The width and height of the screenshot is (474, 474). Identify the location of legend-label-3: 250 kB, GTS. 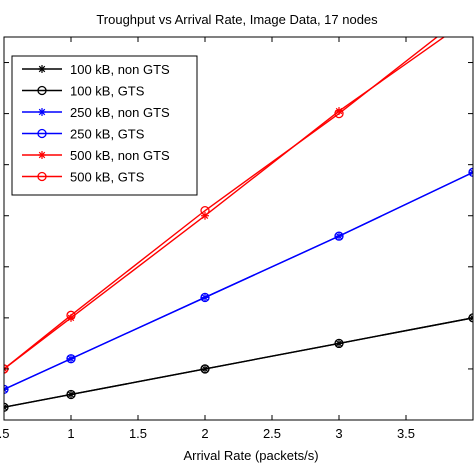
(107, 134).